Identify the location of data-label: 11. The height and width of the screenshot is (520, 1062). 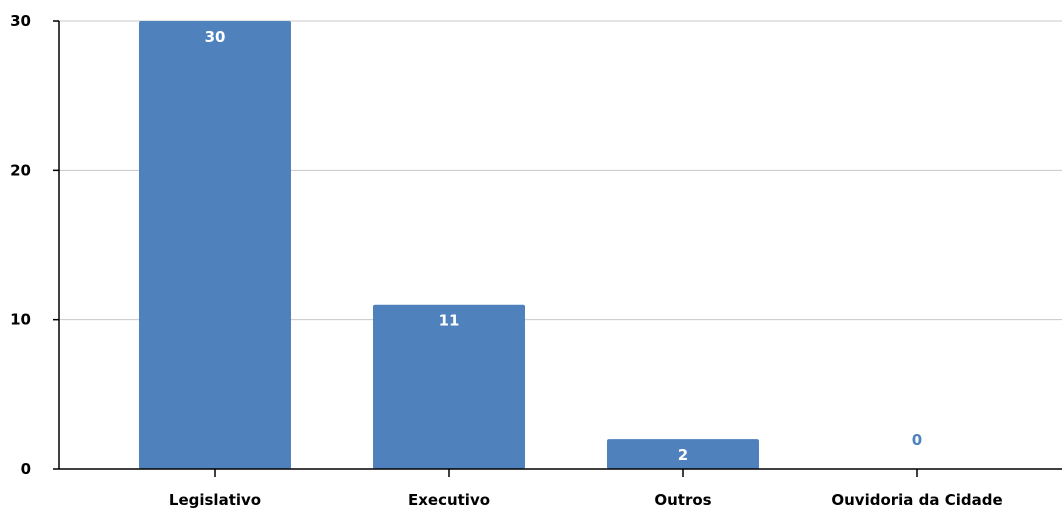
(449, 321).